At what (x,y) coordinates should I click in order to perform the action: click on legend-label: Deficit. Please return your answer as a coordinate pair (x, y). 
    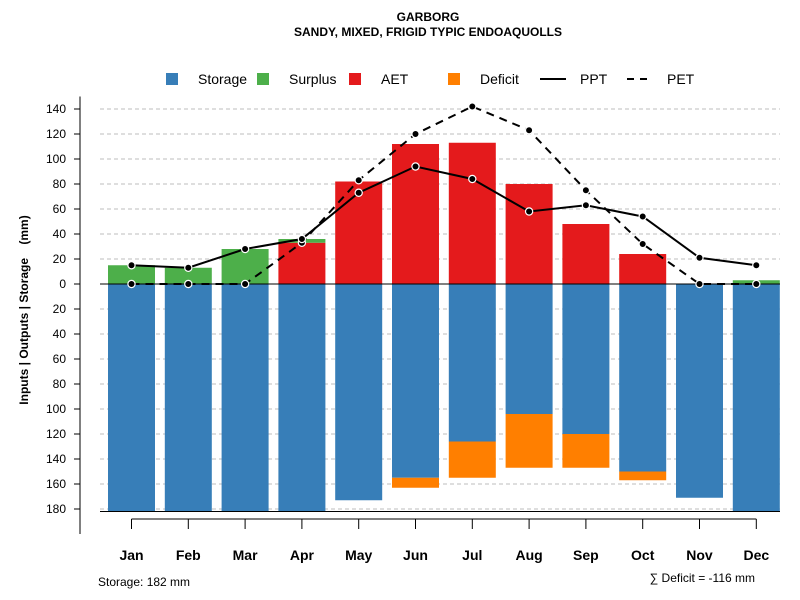
    Looking at the image, I should click on (499, 79).